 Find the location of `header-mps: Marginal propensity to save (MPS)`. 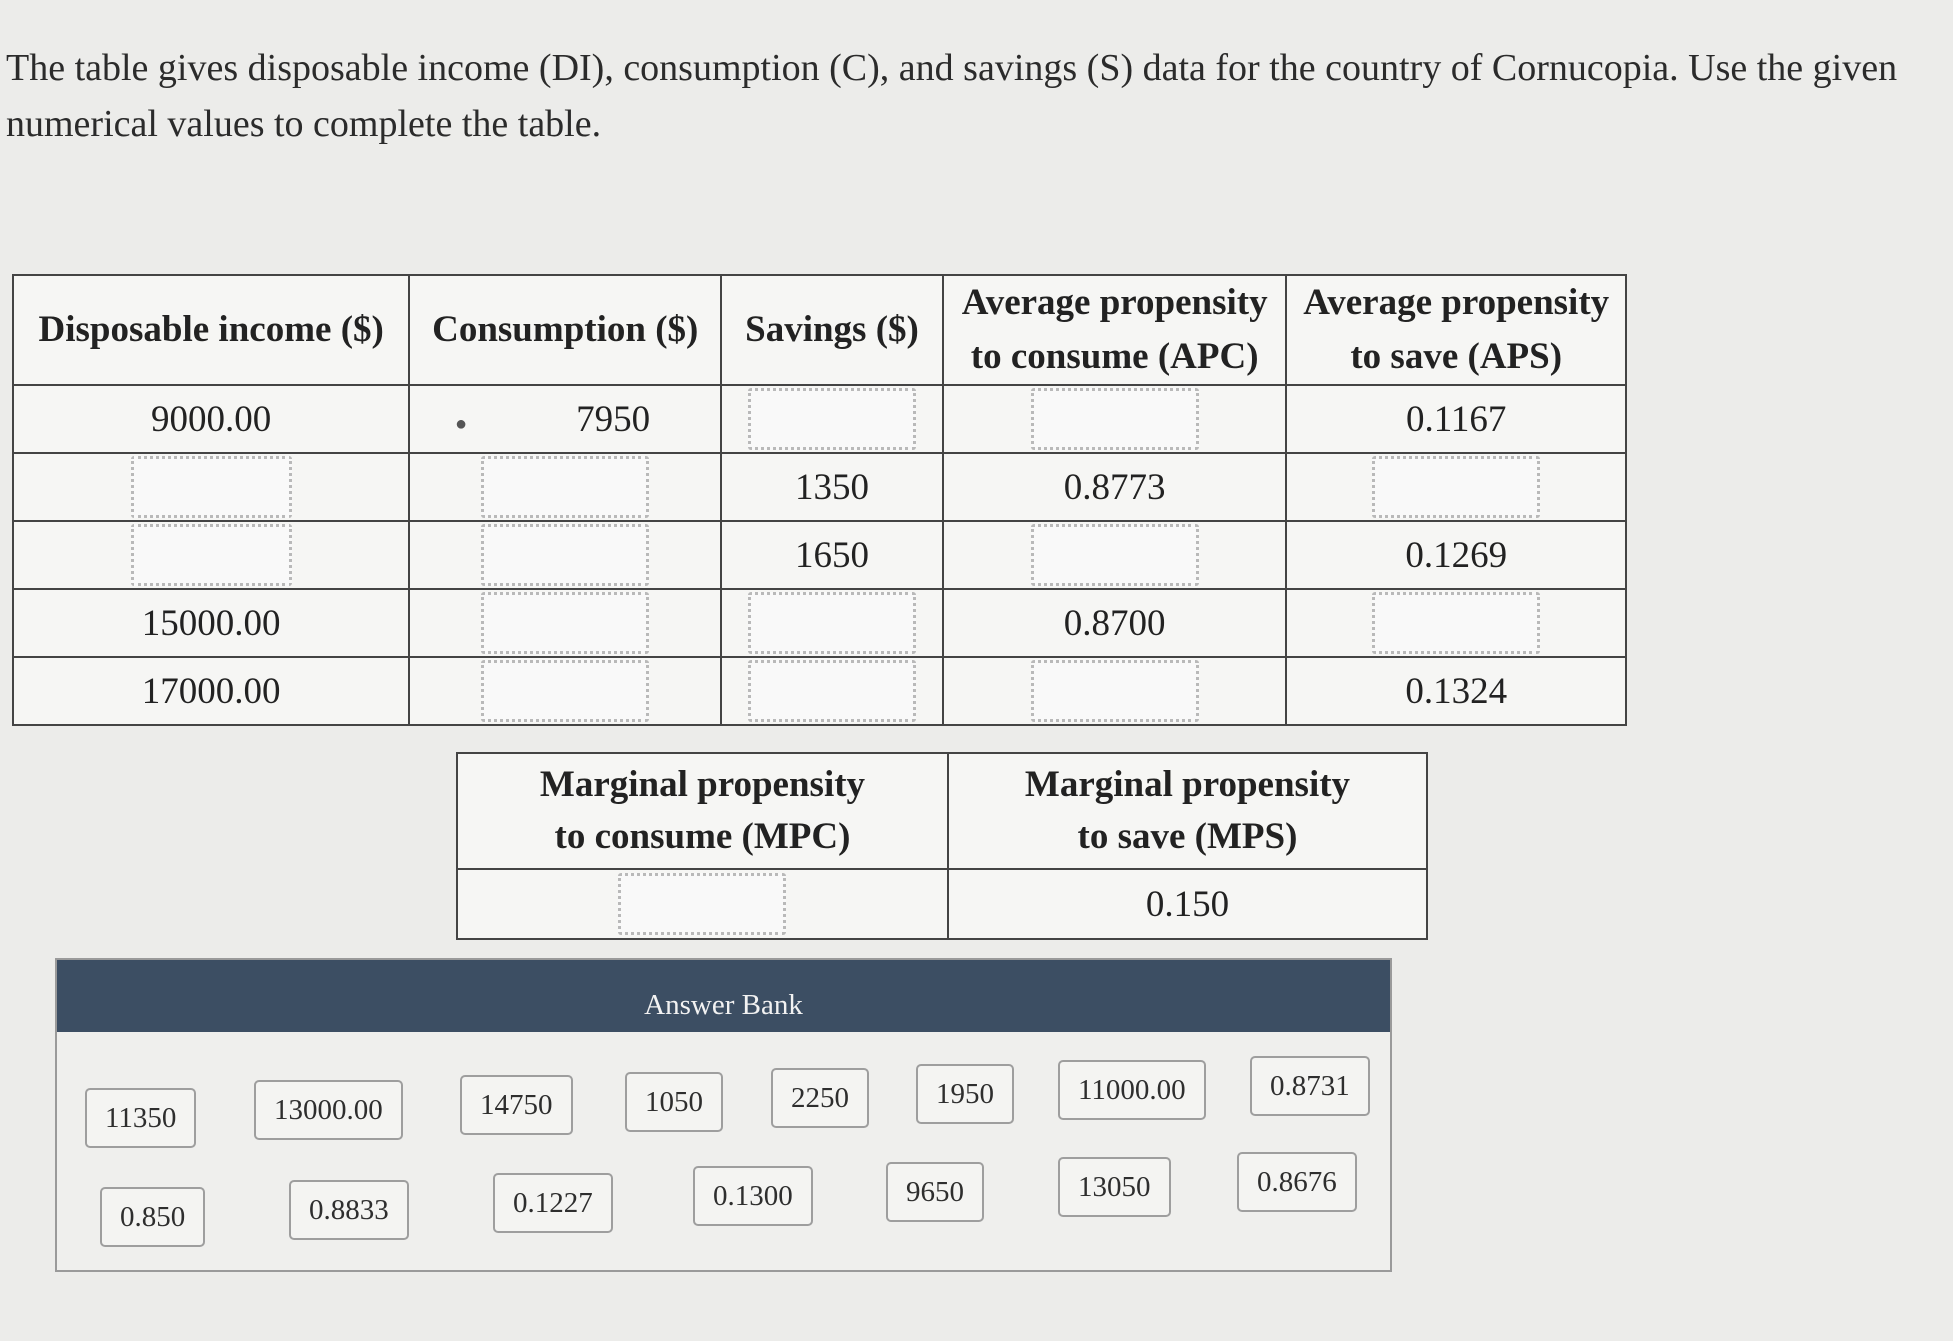

header-mps: Marginal propensity to save (MPS) is located at coordinates (1187, 811).